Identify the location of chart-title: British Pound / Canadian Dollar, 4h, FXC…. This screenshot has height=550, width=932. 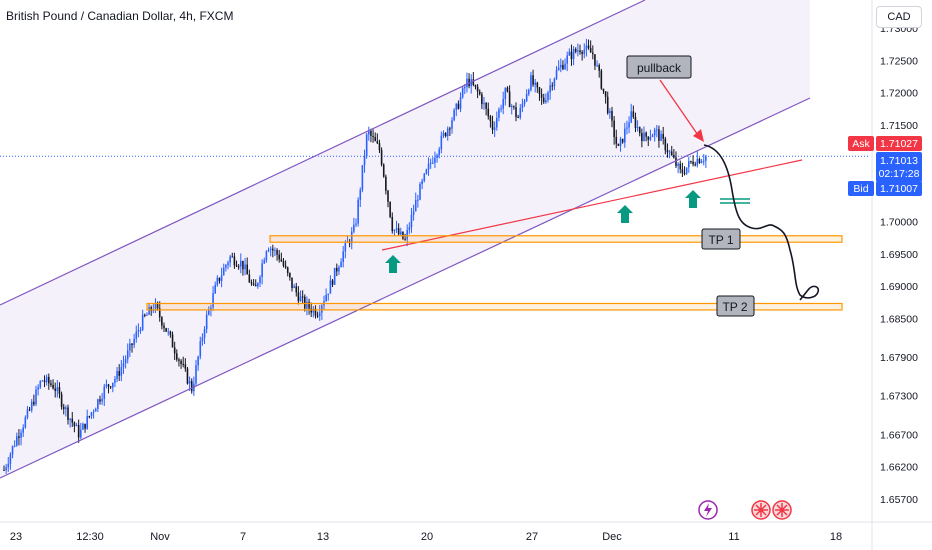
(119, 16).